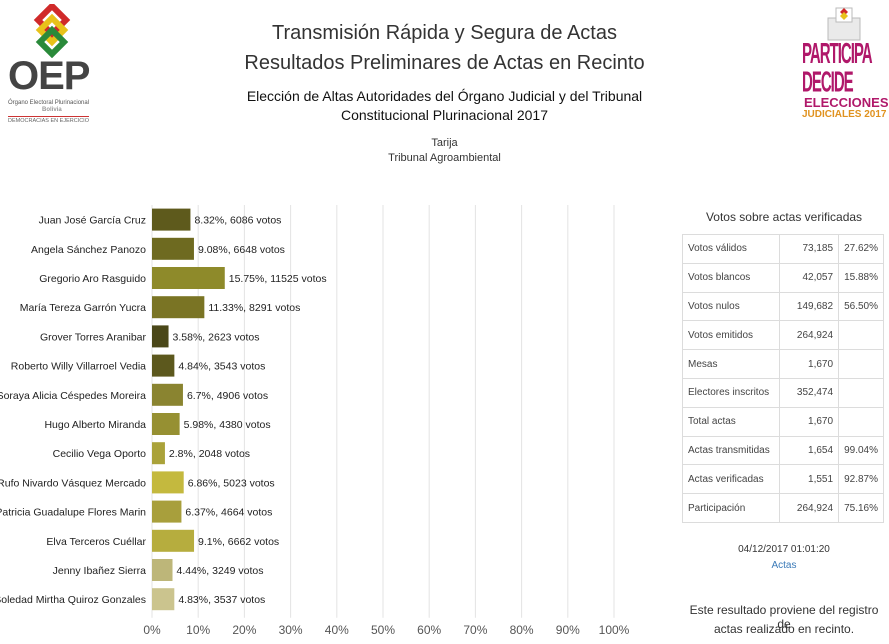  I want to click on oep-logo-country: Bolivia, so click(52, 110).